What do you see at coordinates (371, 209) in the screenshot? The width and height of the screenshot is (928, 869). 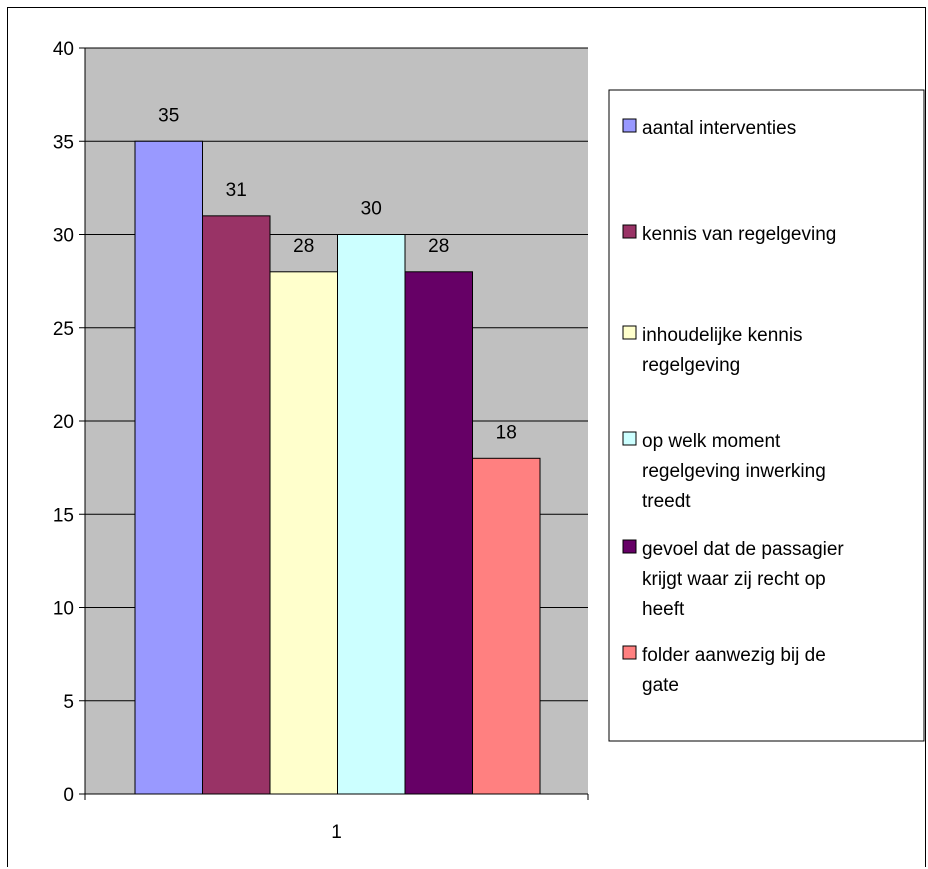 I see `bar-value-label: 30` at bounding box center [371, 209].